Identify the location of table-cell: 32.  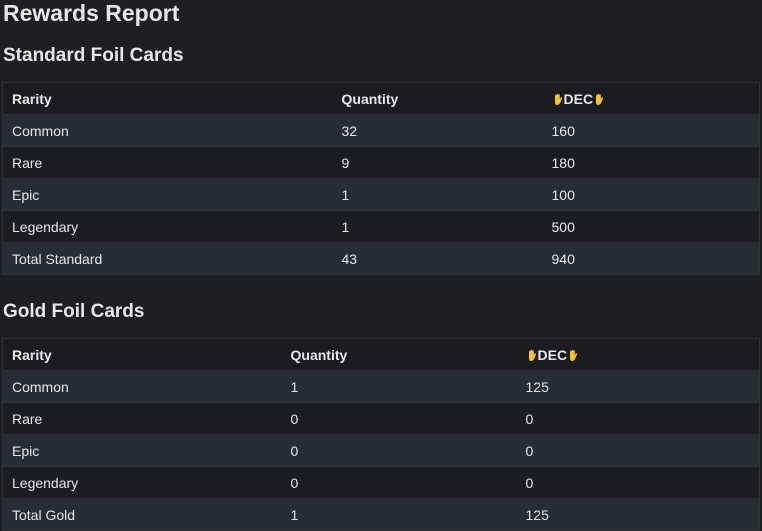
(437, 130).